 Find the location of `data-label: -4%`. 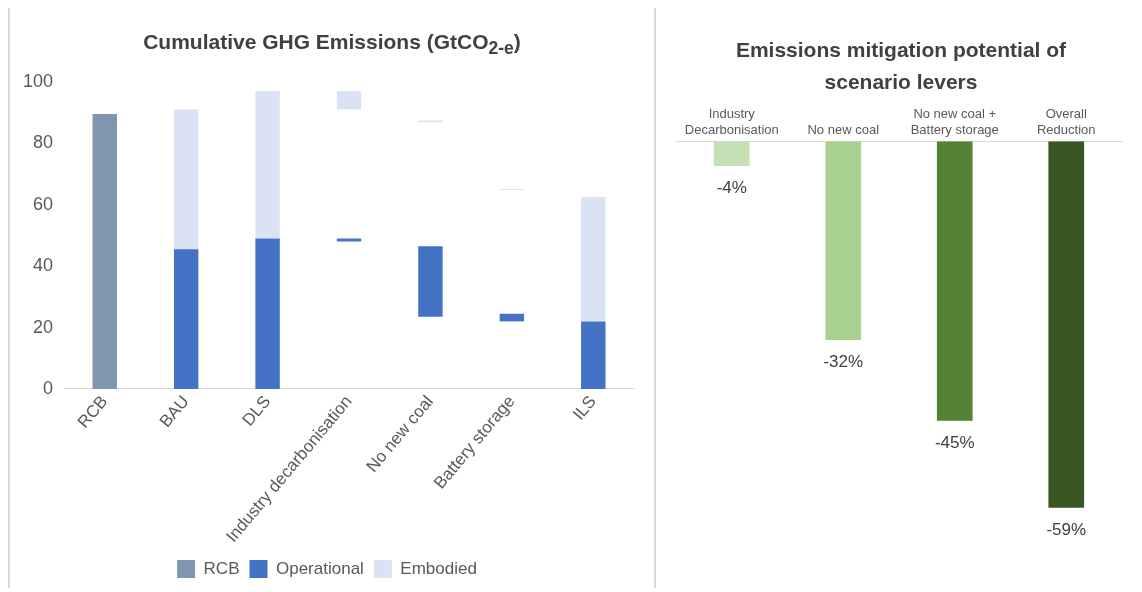

data-label: -4% is located at coordinates (731, 188).